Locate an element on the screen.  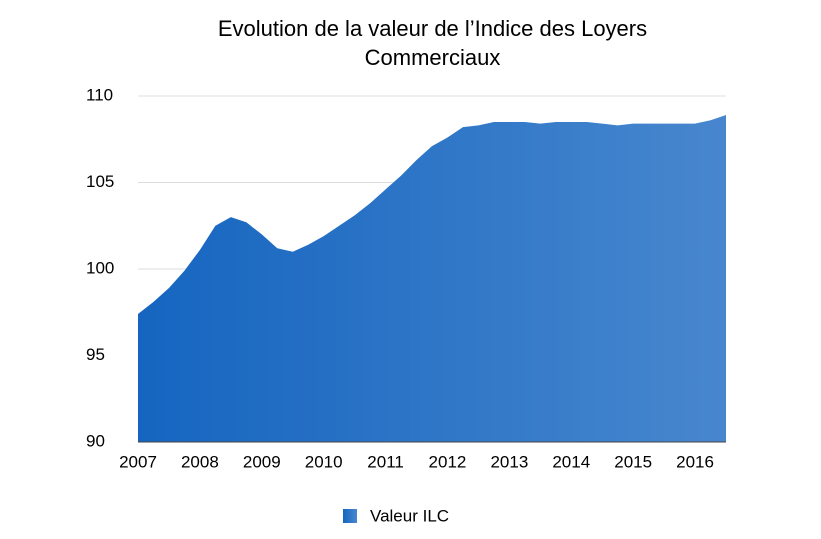
x-tick-label: 2012 is located at coordinates (448, 461).